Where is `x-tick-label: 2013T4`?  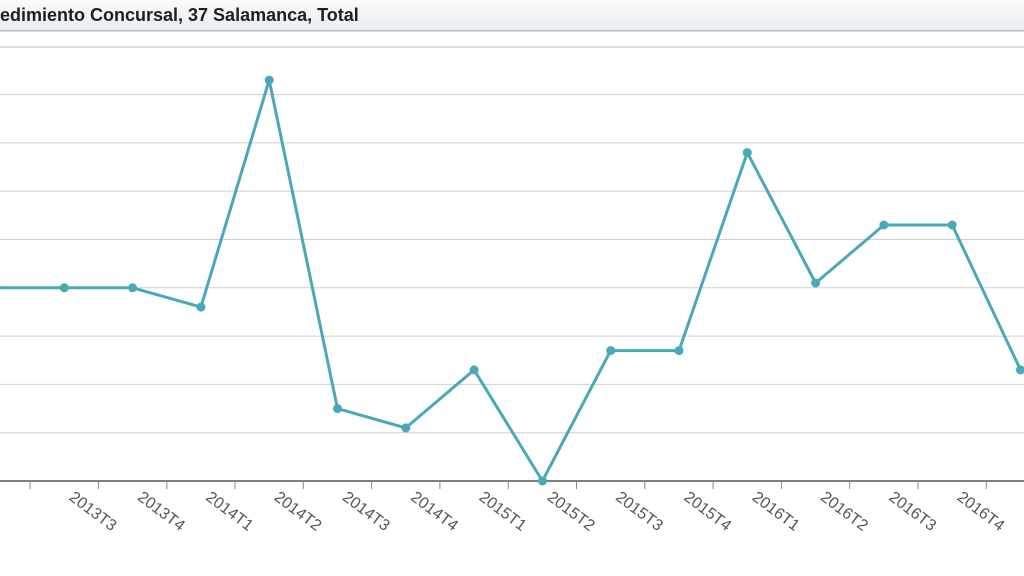
x-tick-label: 2013T4 is located at coordinates (161, 512).